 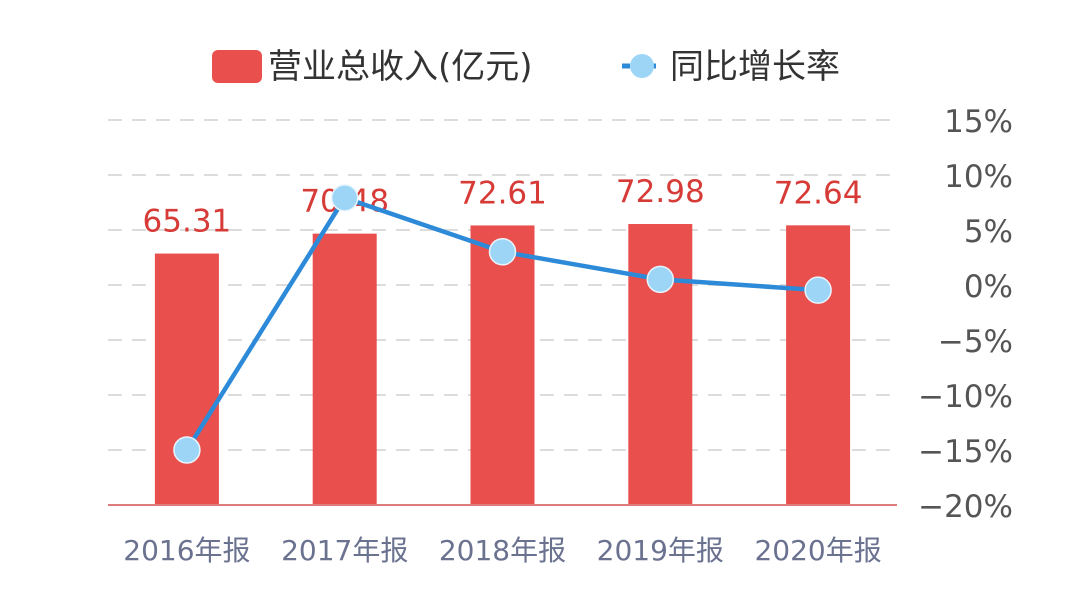 I want to click on legend-label-growth: 同比增长率, so click(x=755, y=67).